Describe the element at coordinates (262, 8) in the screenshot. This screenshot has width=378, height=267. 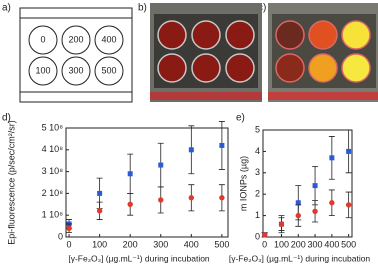
I see `panel-label: c)` at that location.